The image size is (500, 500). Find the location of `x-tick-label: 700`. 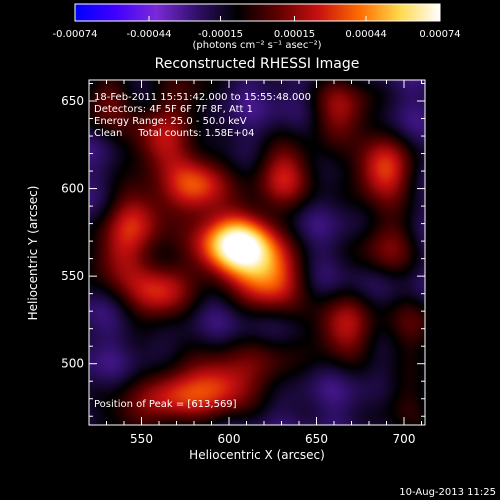

x-tick-label: 700 is located at coordinates (404, 439).